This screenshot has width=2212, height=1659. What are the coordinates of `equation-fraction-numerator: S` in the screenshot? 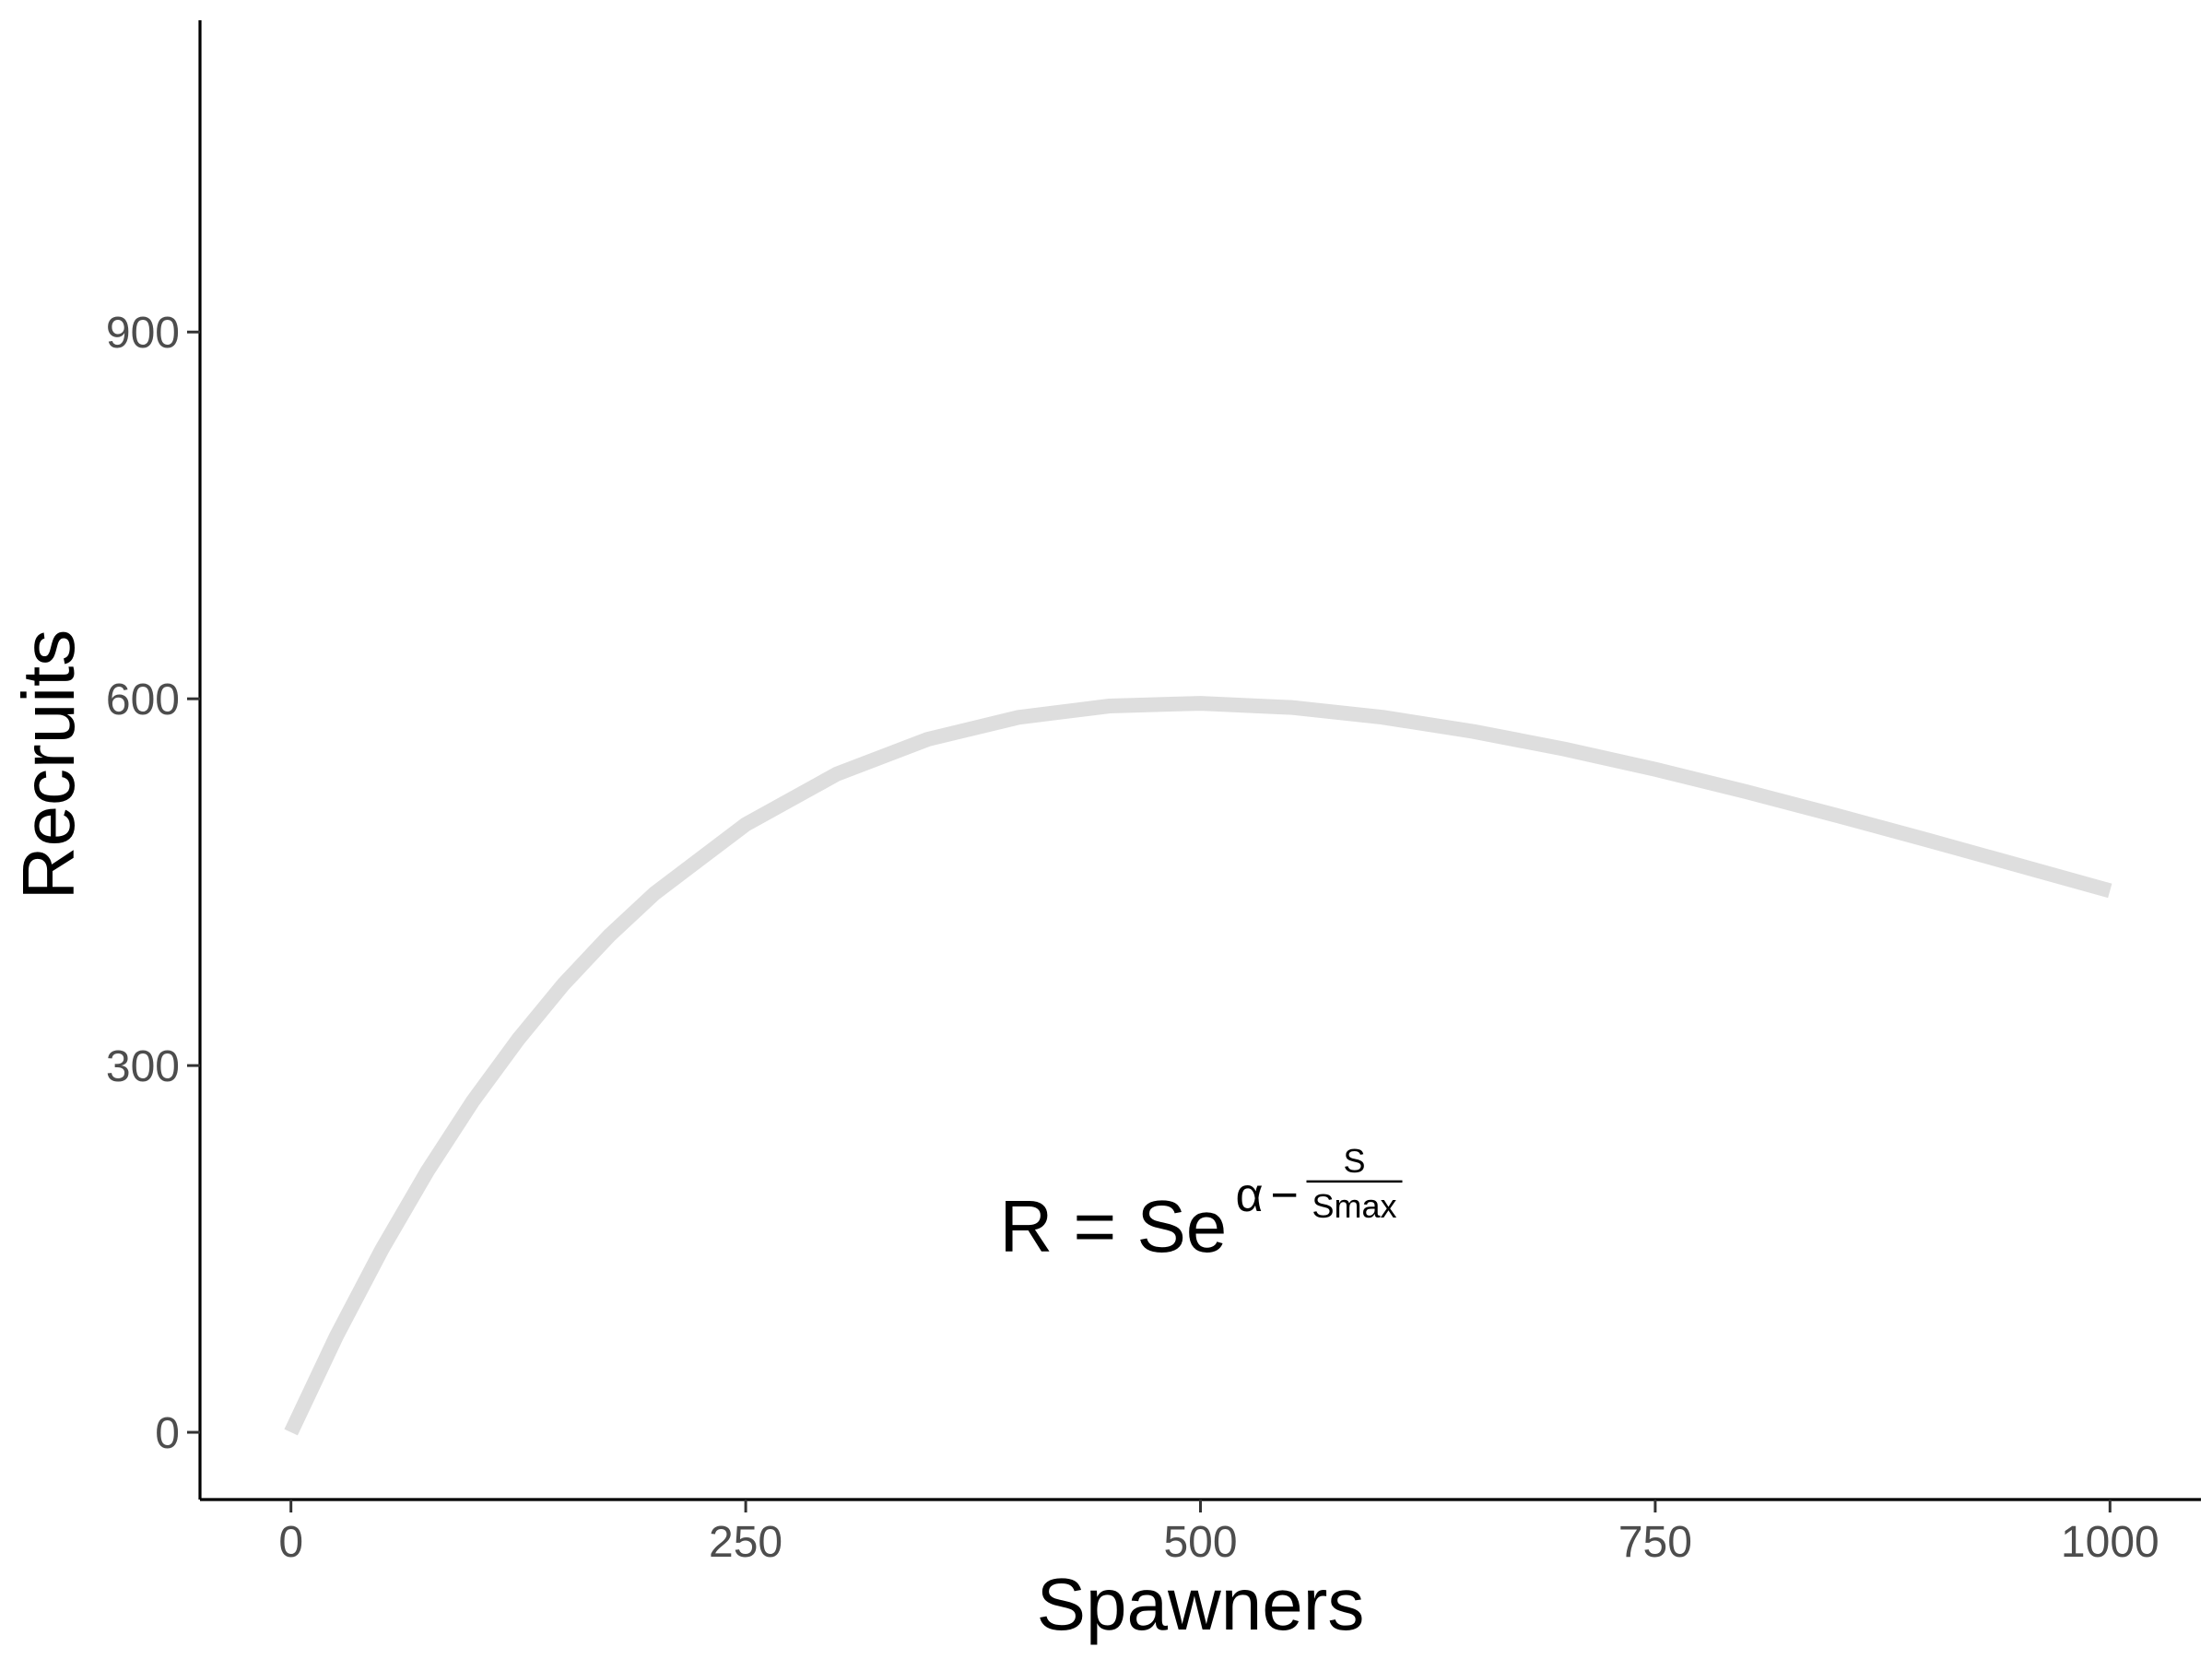 It's located at (1354, 1161).